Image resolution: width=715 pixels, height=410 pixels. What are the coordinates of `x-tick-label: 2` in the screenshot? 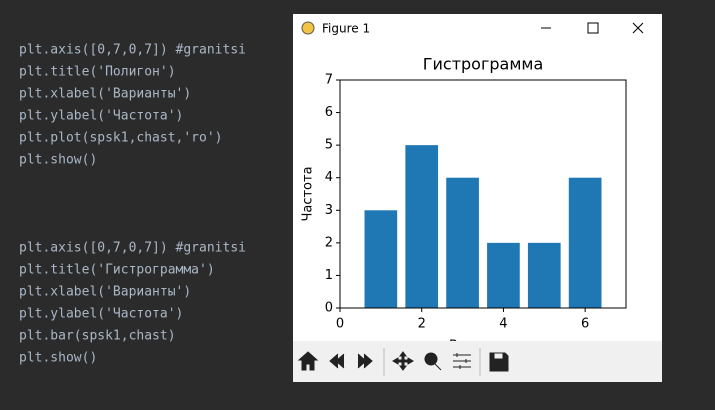 It's located at (422, 324).